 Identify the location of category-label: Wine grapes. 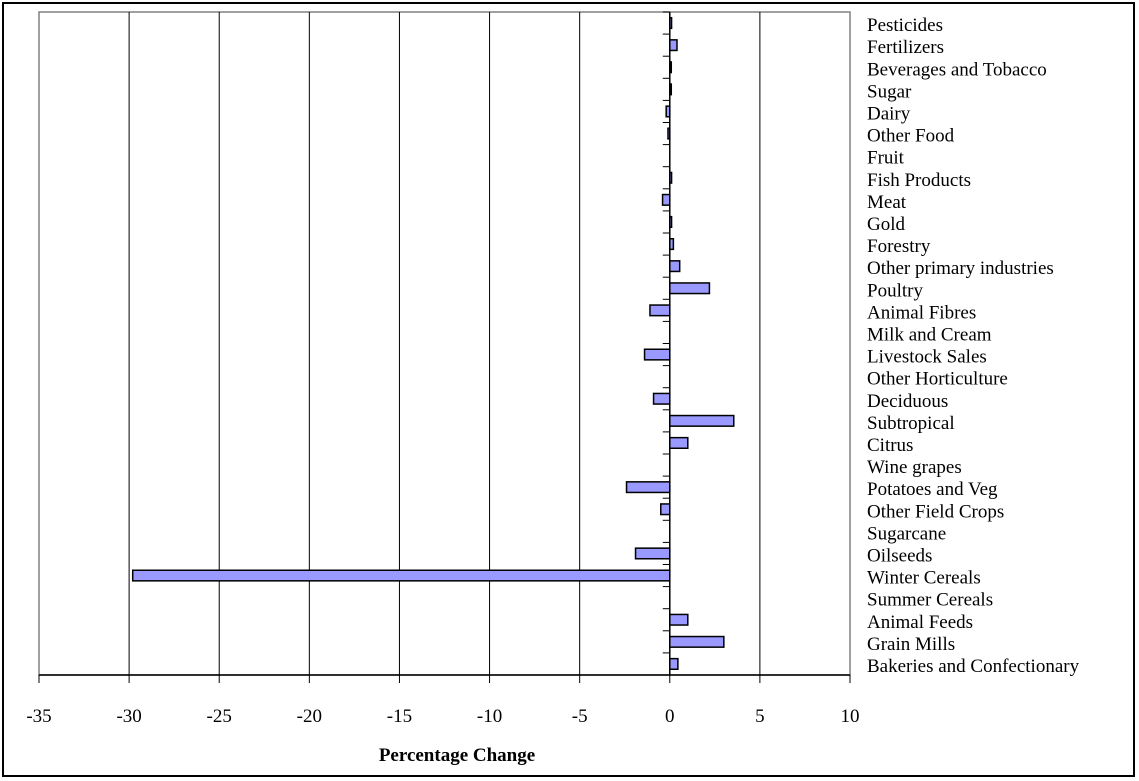
(914, 467).